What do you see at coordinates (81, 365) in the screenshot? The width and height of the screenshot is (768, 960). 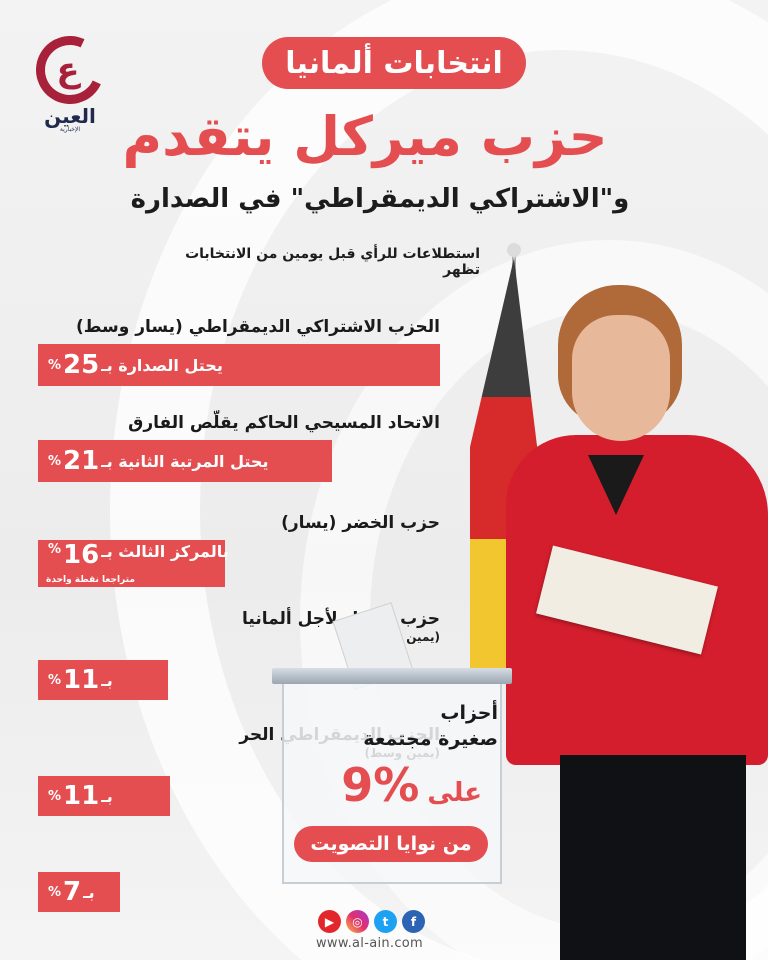 I see `bar-value: 25` at bounding box center [81, 365].